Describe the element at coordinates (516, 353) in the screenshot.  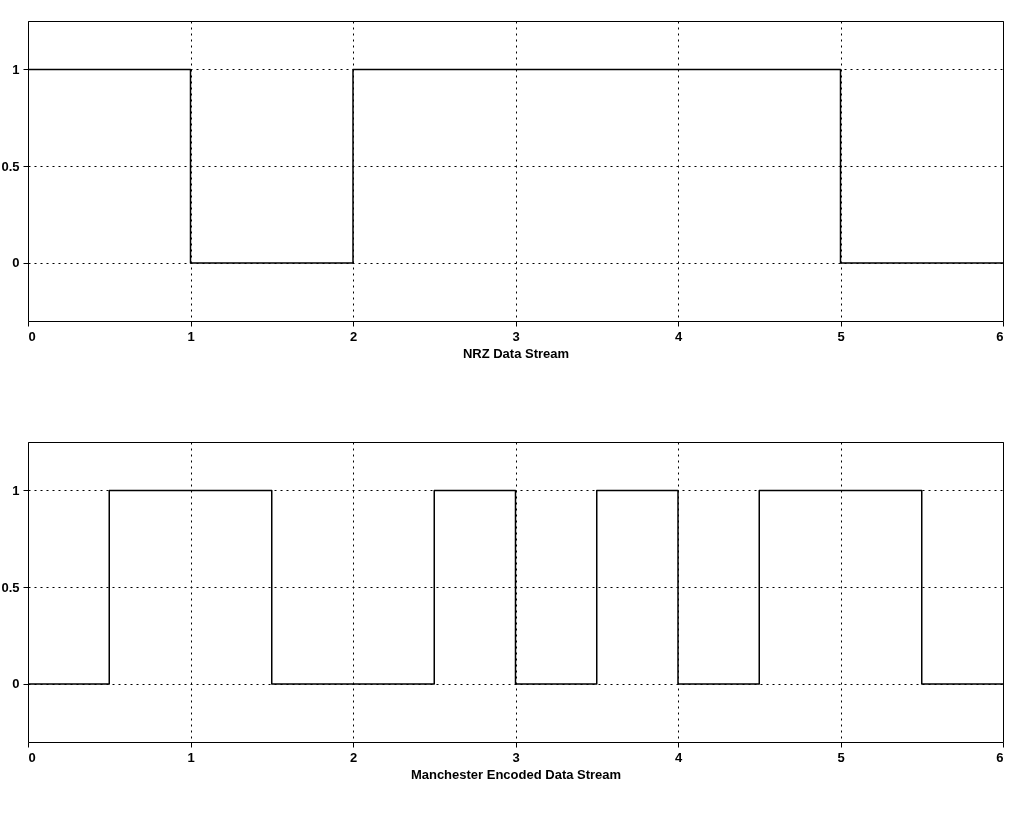
I see `x-axis-title: NRZ Data Stream` at that location.